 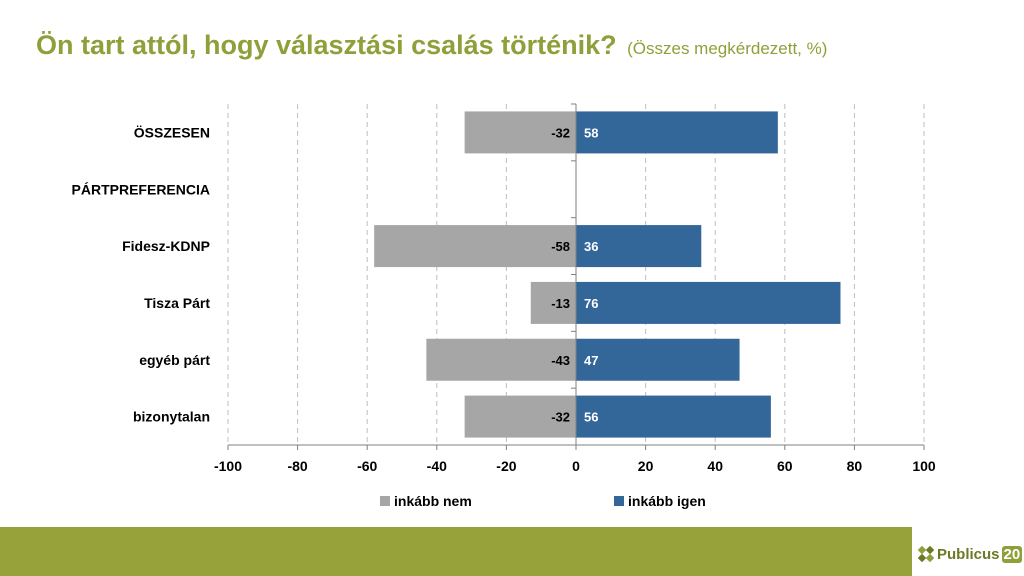 I want to click on category-label: ÖSSZESEN, so click(x=172, y=132).